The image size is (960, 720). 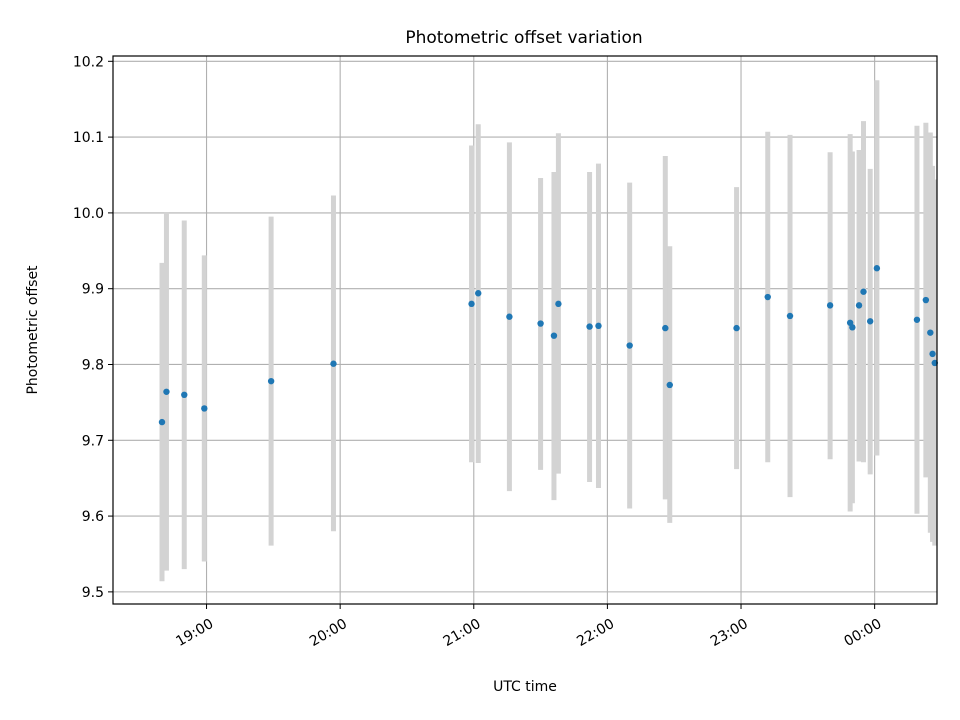 I want to click on y-axis-label: Photometric offset, so click(x=33, y=330).